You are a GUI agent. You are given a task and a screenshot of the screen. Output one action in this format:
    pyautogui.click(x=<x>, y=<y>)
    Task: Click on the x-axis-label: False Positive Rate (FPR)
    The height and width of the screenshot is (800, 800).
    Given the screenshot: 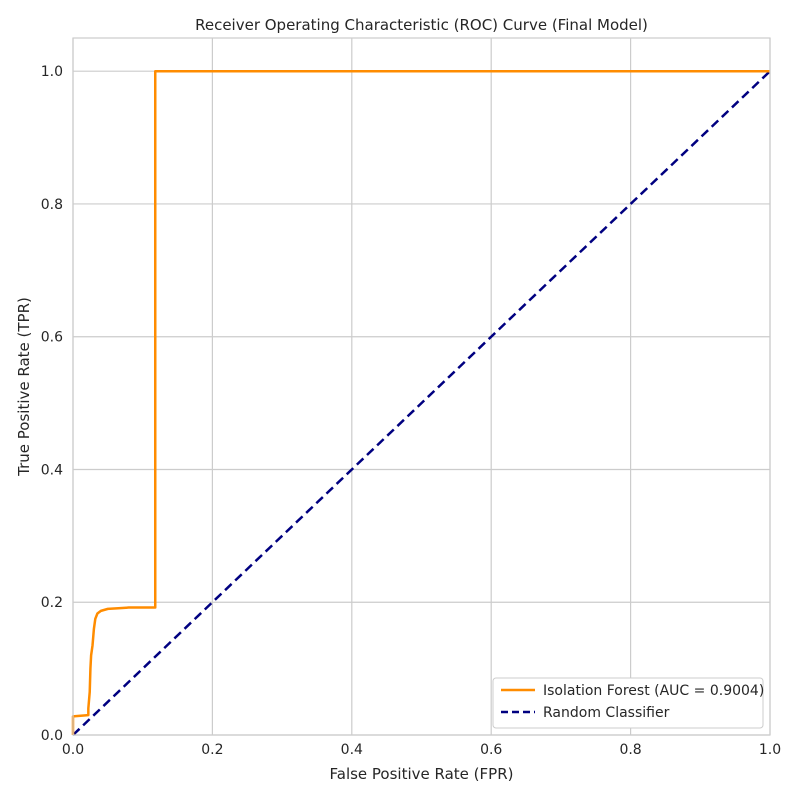 What is the action you would take?
    pyautogui.click(x=422, y=774)
    